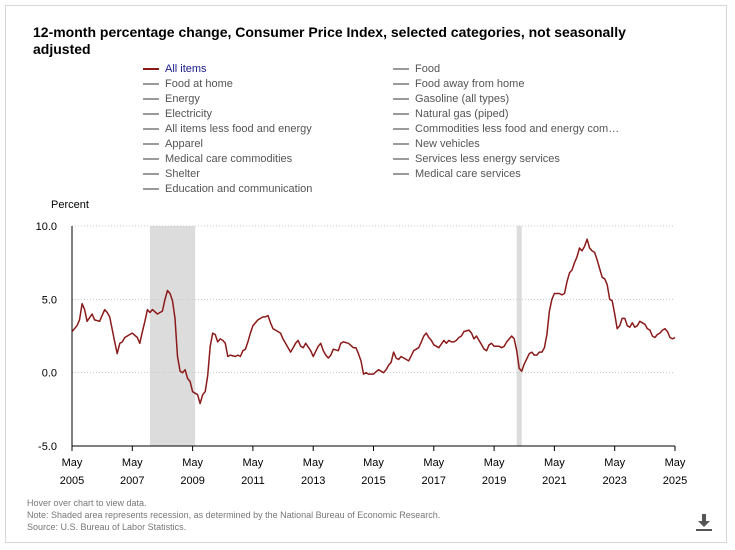  Describe the element at coordinates (189, 113) in the screenshot. I see `legend-label: Electricity` at that location.